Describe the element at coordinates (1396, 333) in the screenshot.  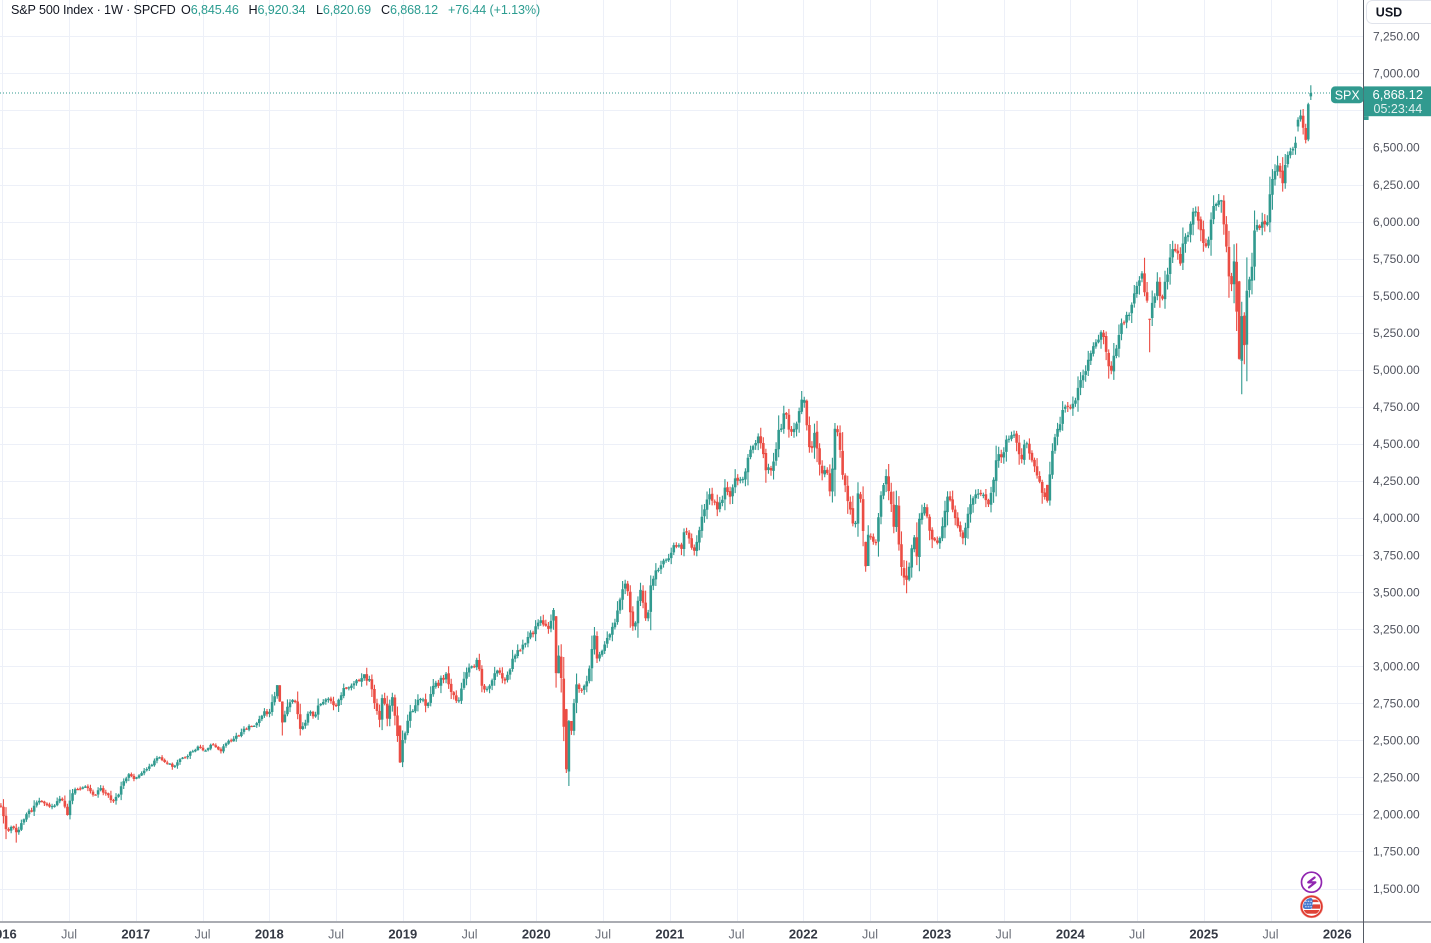
I see `svg-text: 5,250.00` at that location.